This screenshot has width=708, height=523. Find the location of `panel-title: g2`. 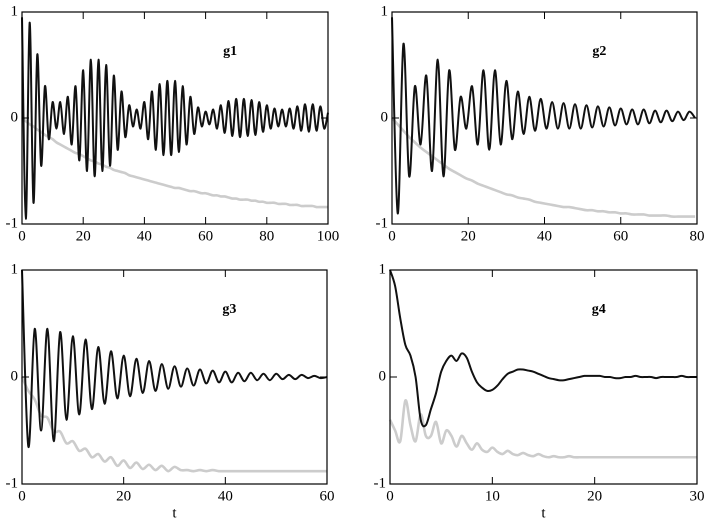

panel-title: g2 is located at coordinates (599, 51).